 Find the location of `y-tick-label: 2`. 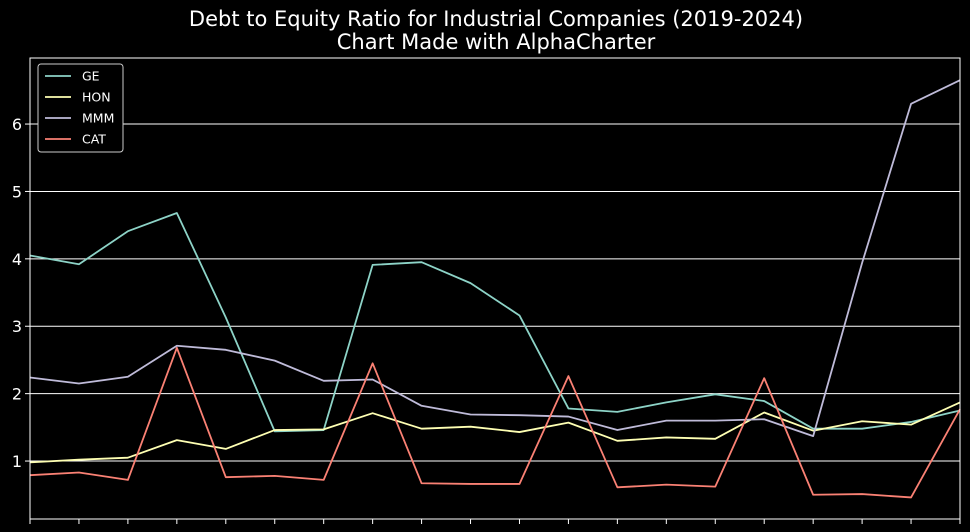

y-tick-label: 2 is located at coordinates (17, 394).